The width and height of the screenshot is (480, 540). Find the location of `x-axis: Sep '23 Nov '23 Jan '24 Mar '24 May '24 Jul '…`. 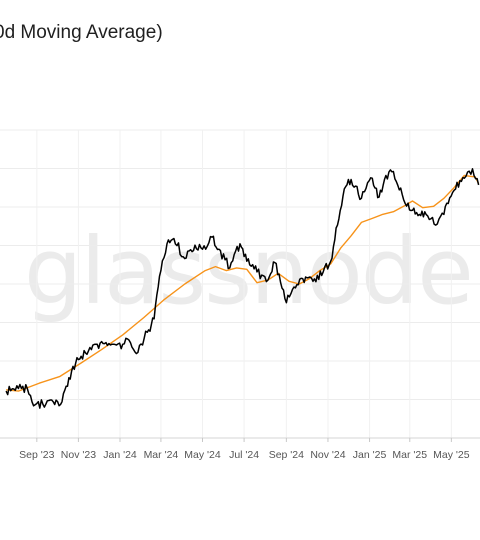

x-axis: Sep '23 Nov '23 Jan '24 Mar '24 May '24 Jul '… is located at coordinates (240, 449).